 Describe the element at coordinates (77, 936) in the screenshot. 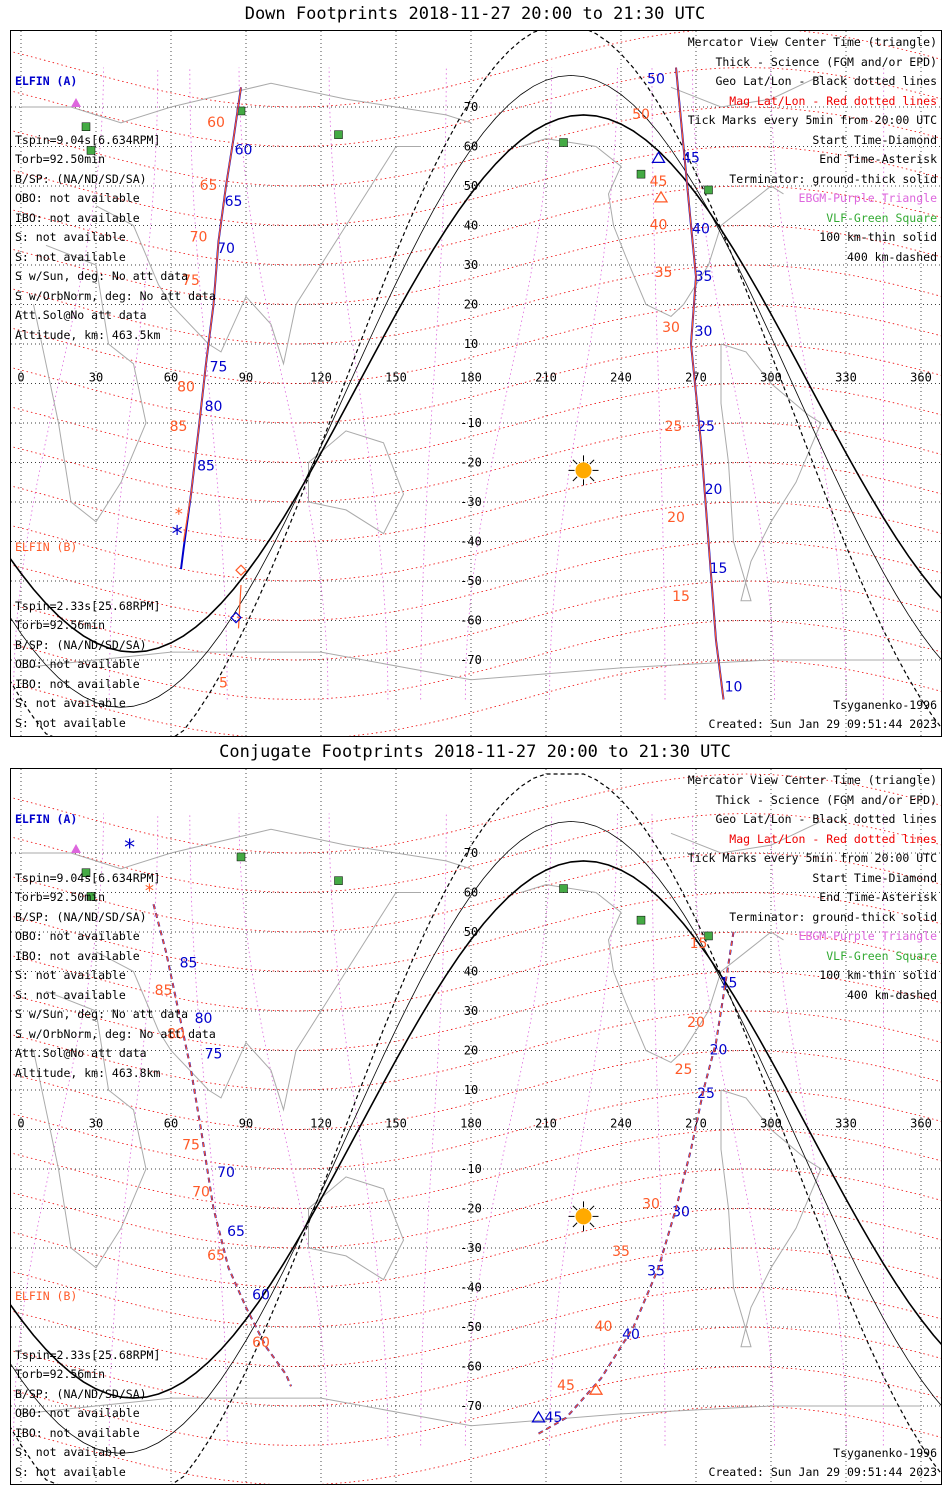

I see `elfin-a-info-line: OBO: not available` at that location.